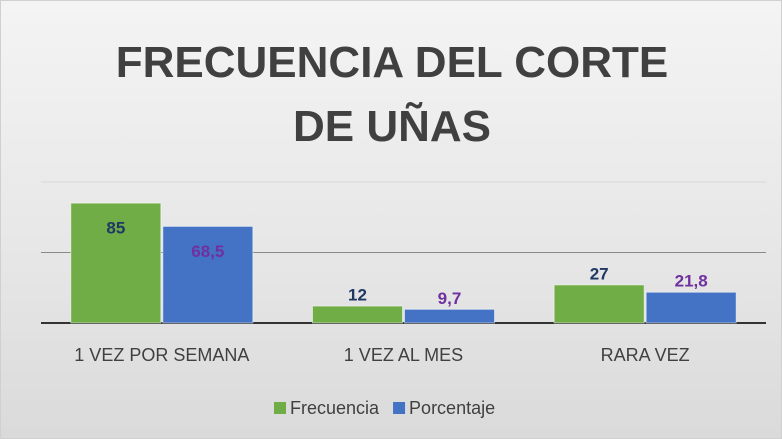 The image size is (782, 439). I want to click on data-label: 68,5, so click(207, 251).